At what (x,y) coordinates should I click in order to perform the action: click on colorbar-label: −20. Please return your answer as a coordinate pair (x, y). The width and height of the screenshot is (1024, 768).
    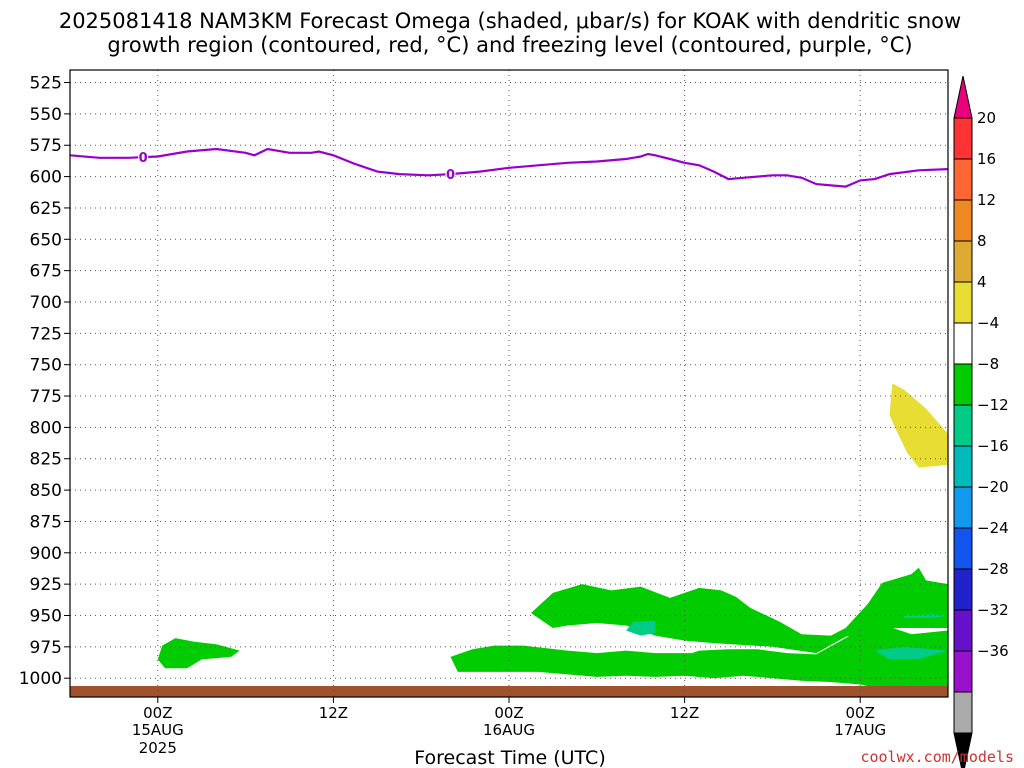
    Looking at the image, I should click on (993, 487).